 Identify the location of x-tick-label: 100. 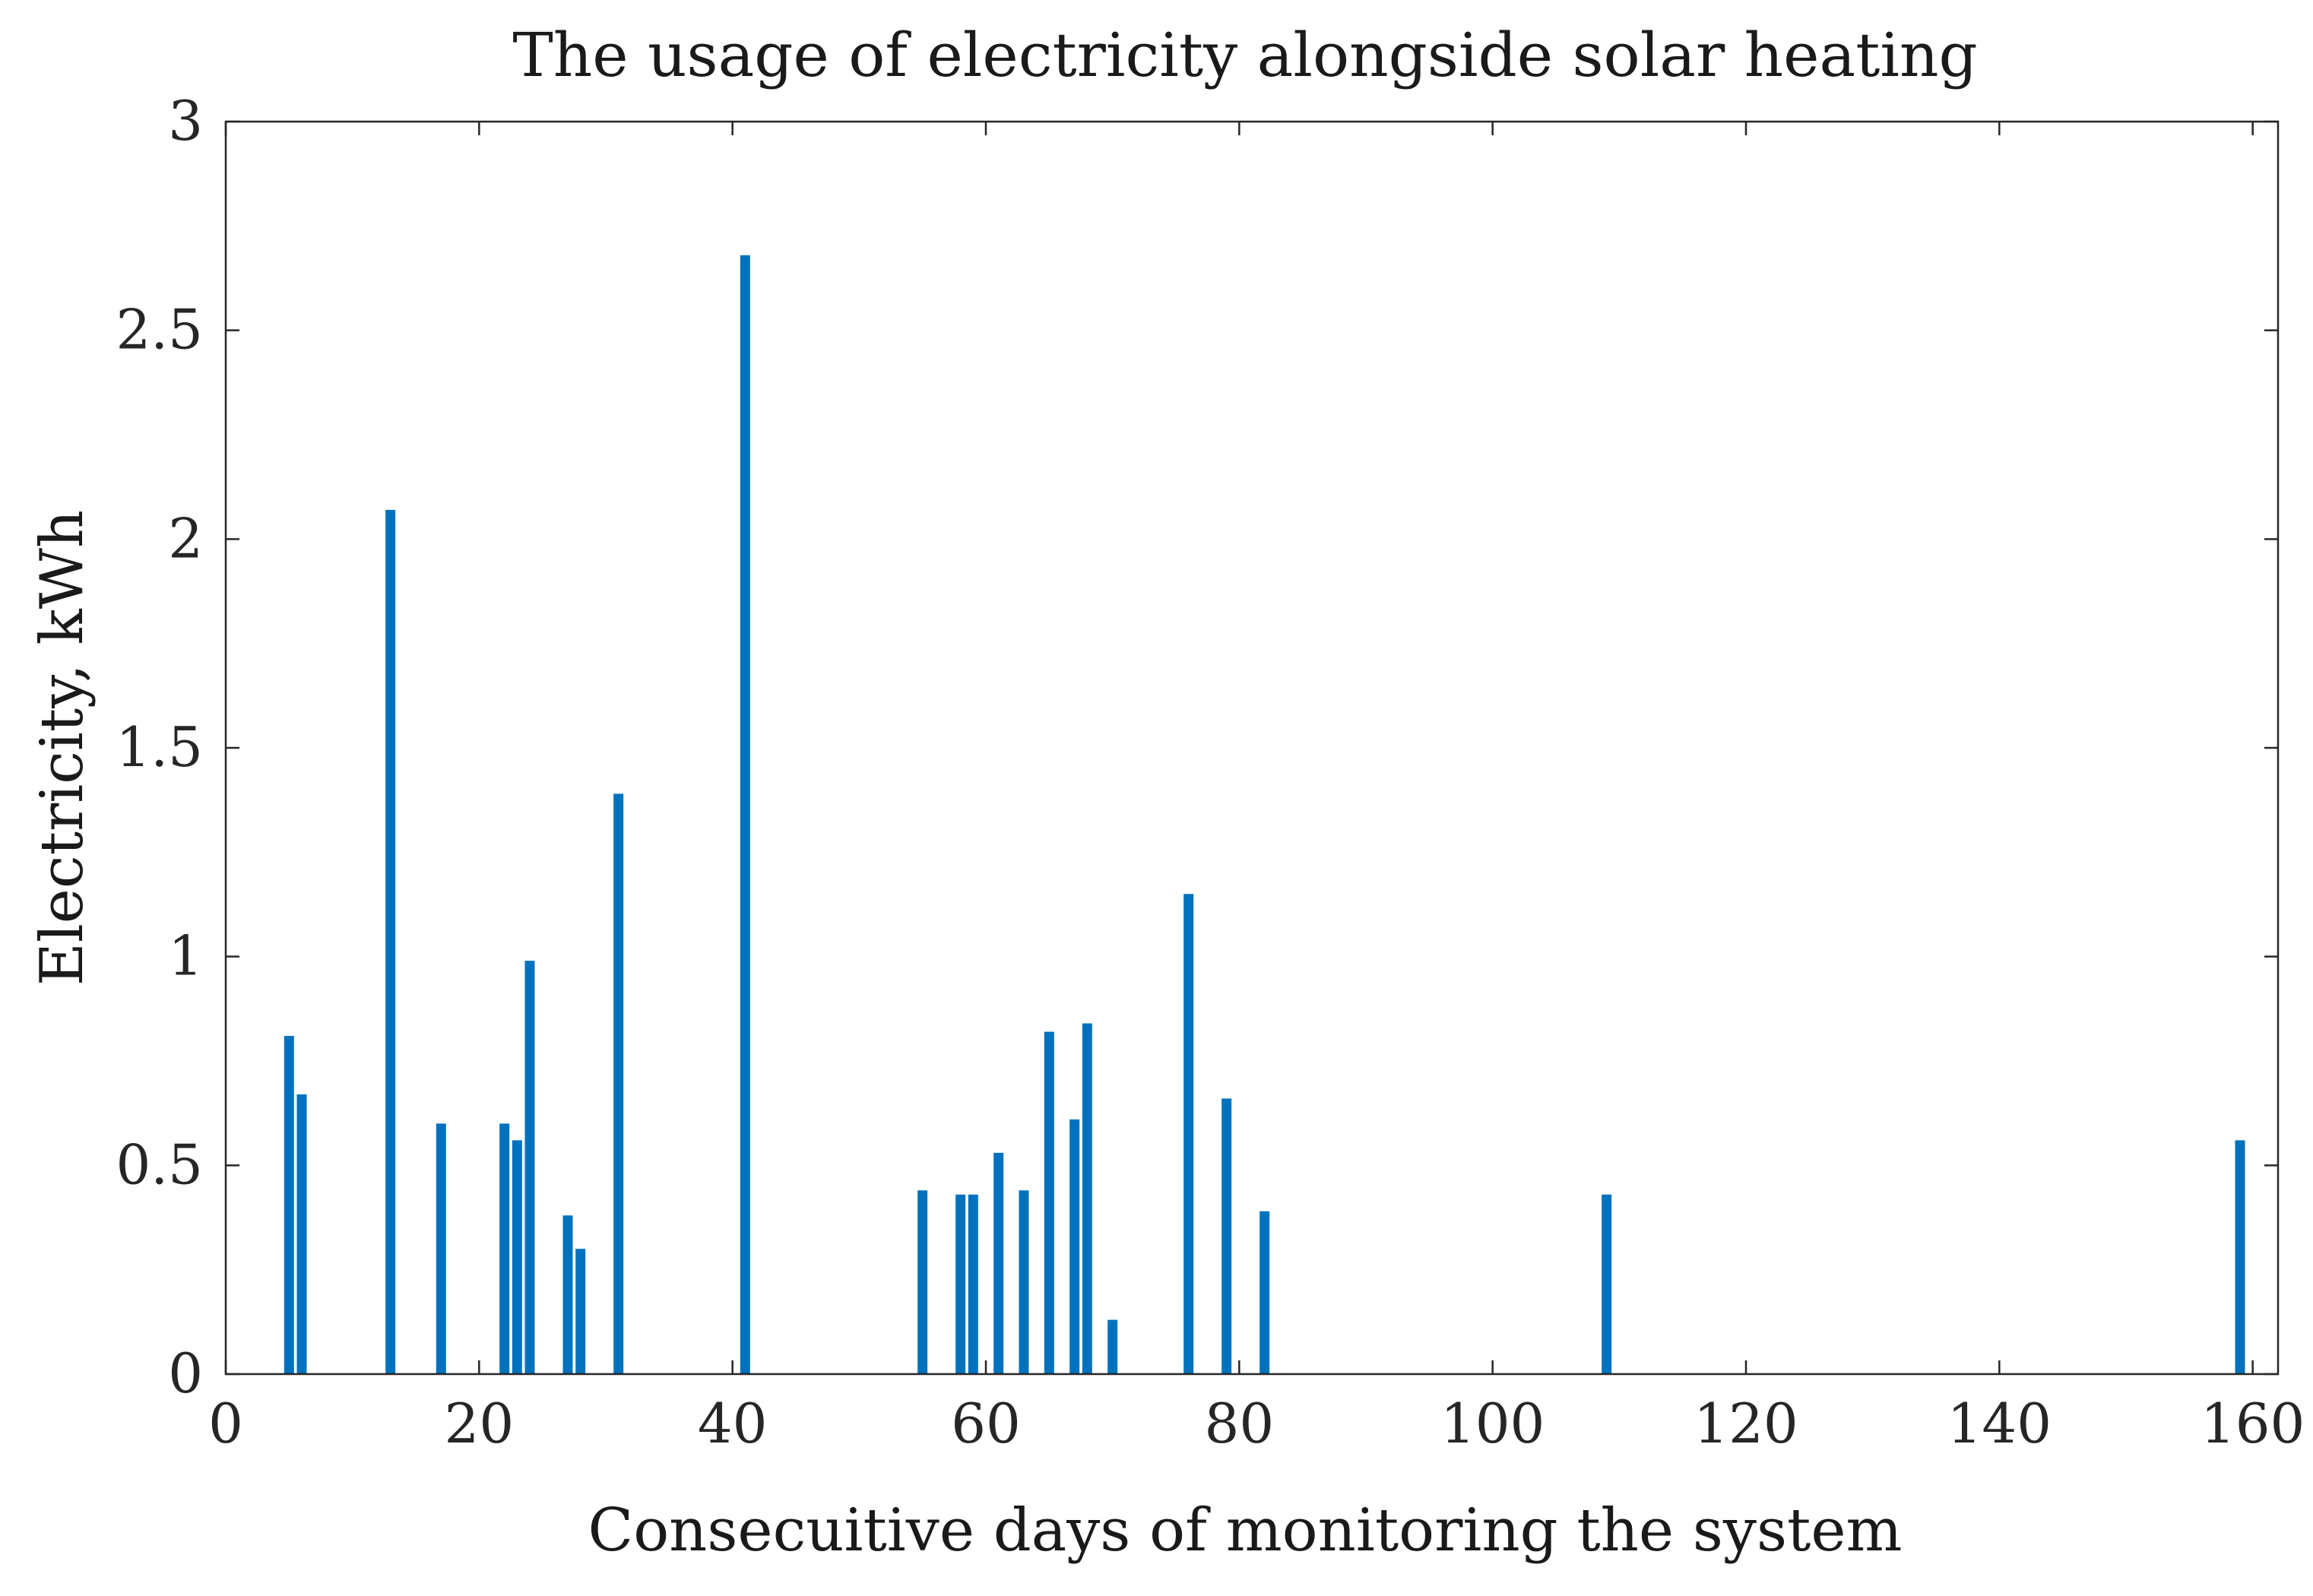
(1492, 1423).